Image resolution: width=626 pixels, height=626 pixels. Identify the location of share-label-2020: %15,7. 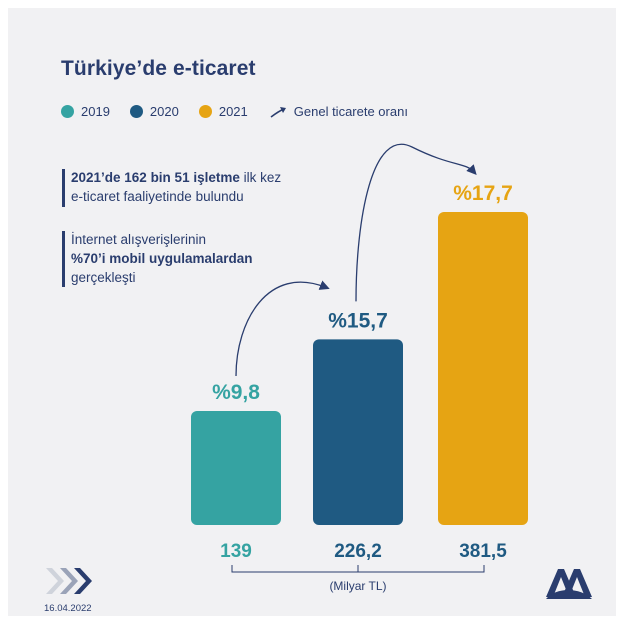
(358, 320).